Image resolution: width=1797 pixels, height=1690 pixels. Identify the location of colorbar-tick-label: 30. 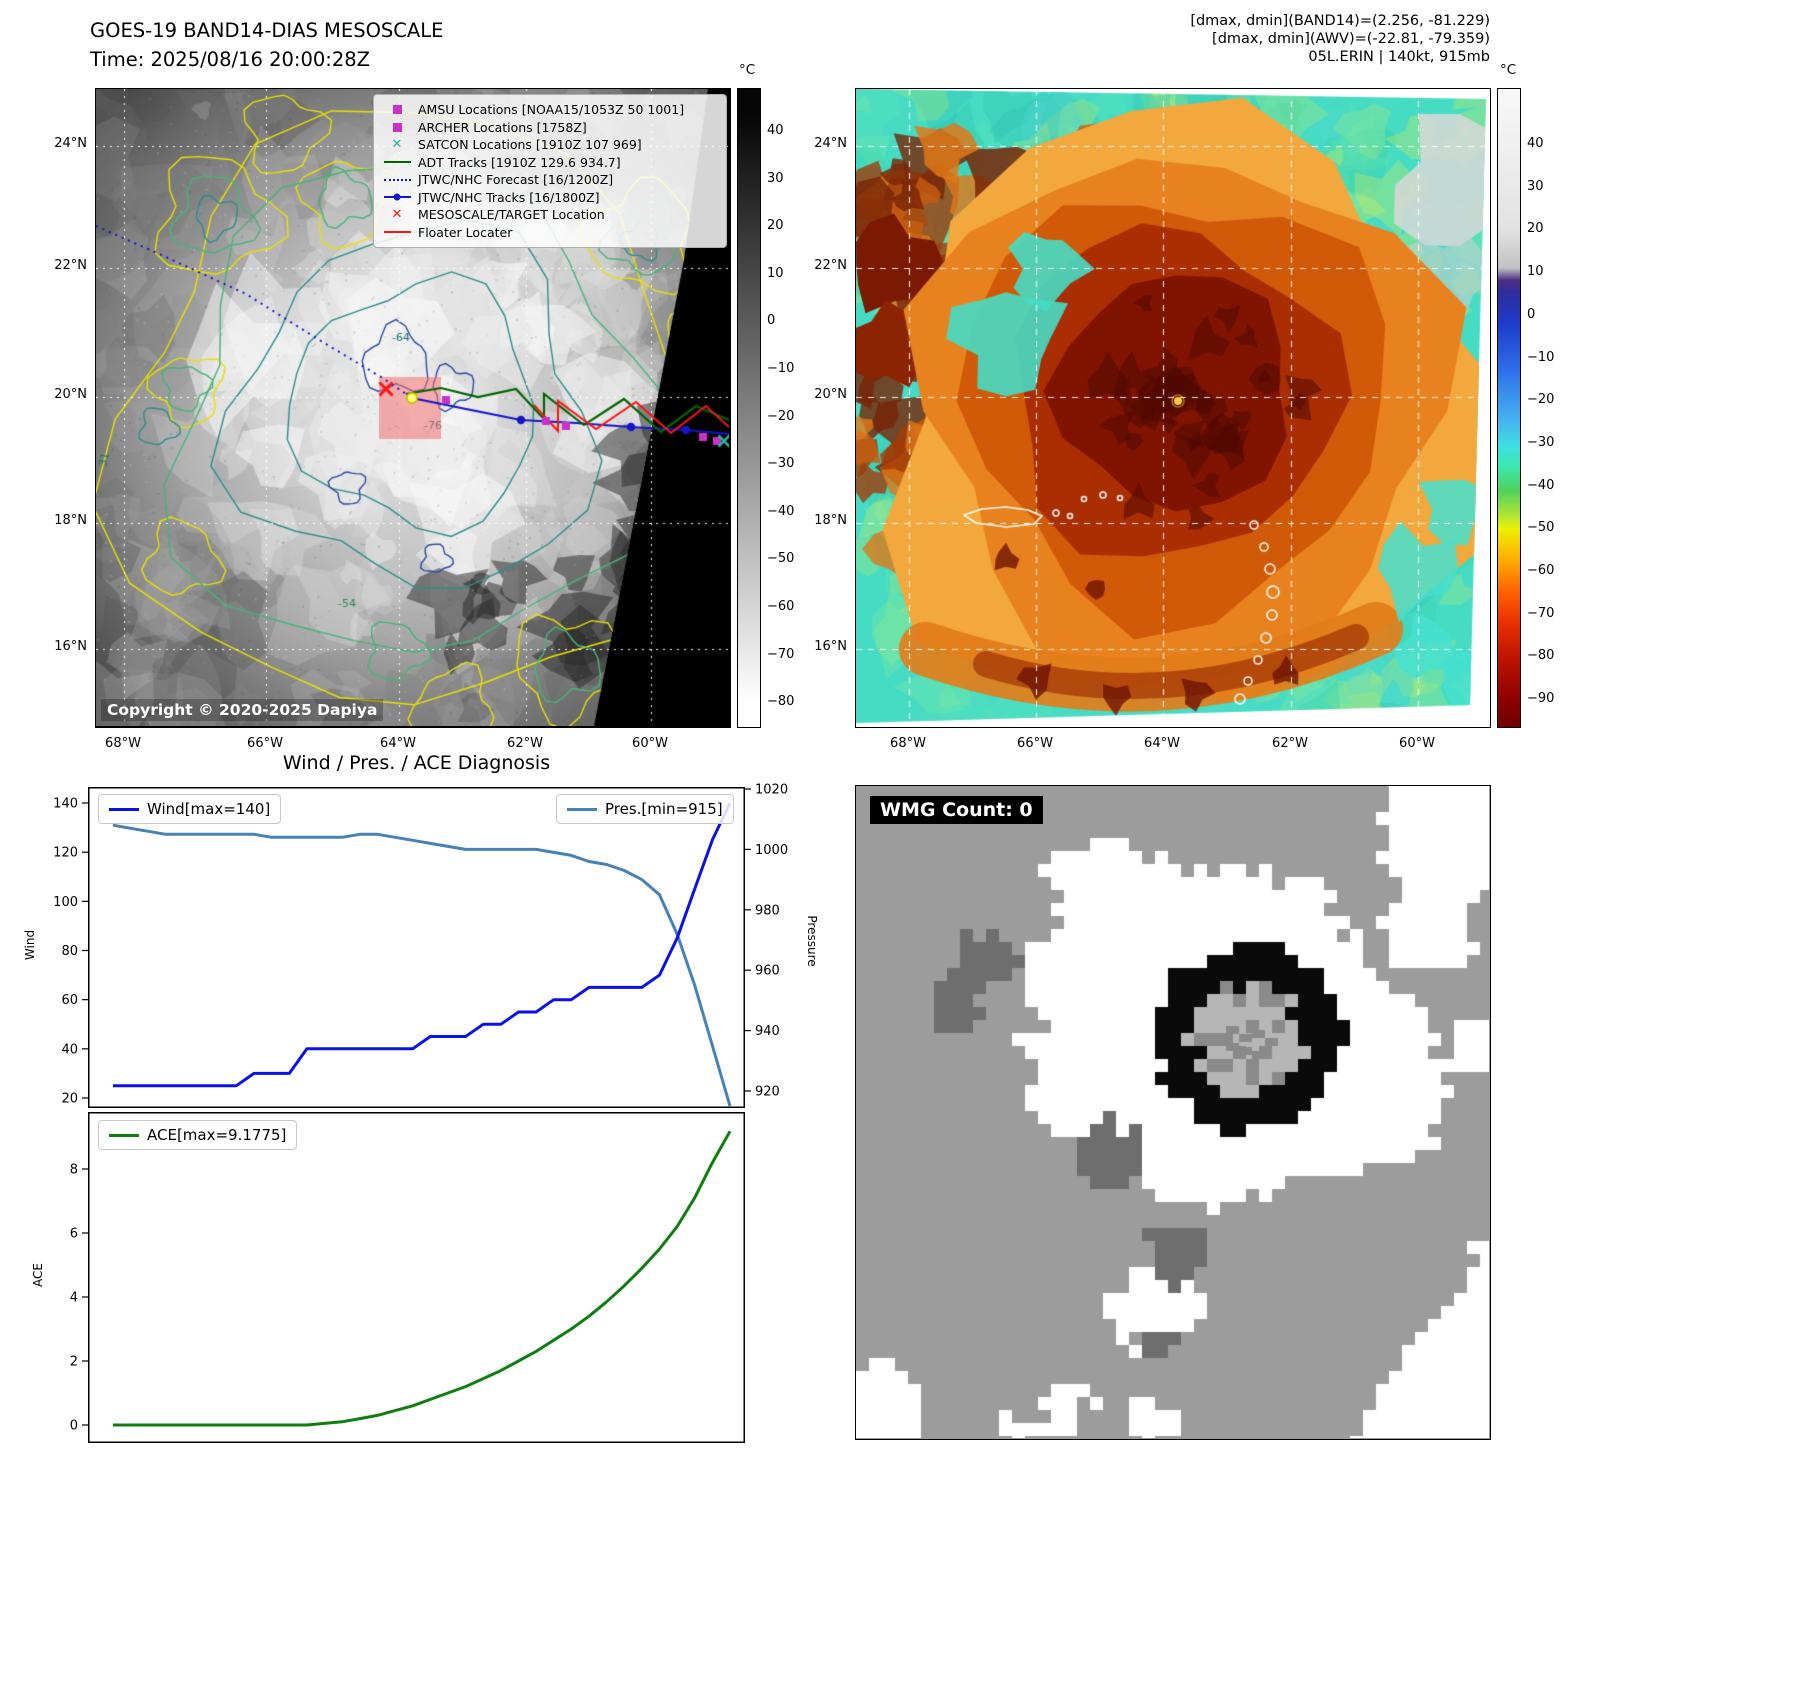
(775, 178).